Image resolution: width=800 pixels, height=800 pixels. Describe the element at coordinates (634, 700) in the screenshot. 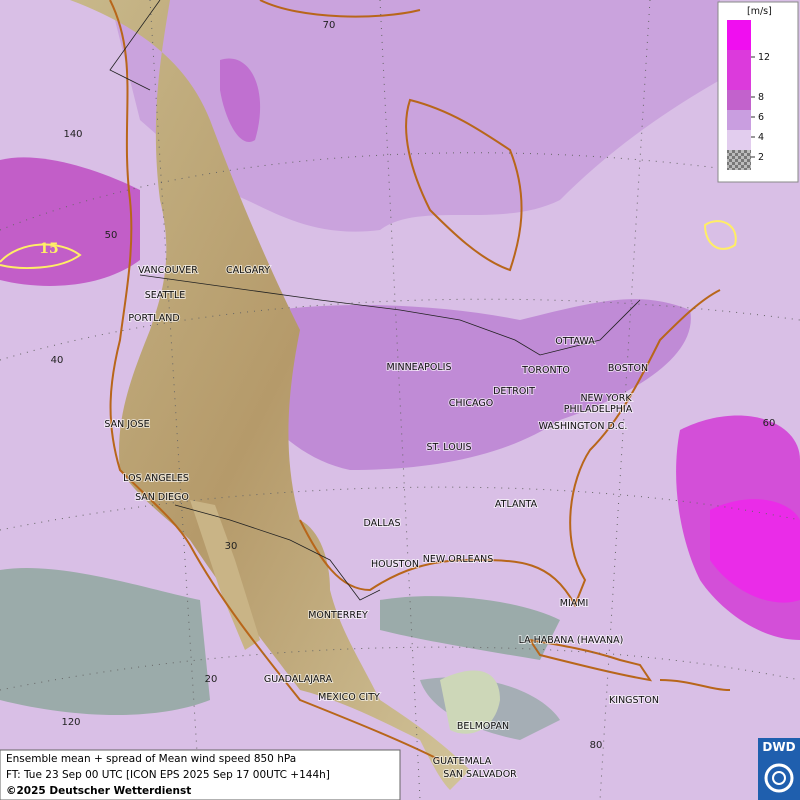

I see `city-label: KINGSTON` at that location.